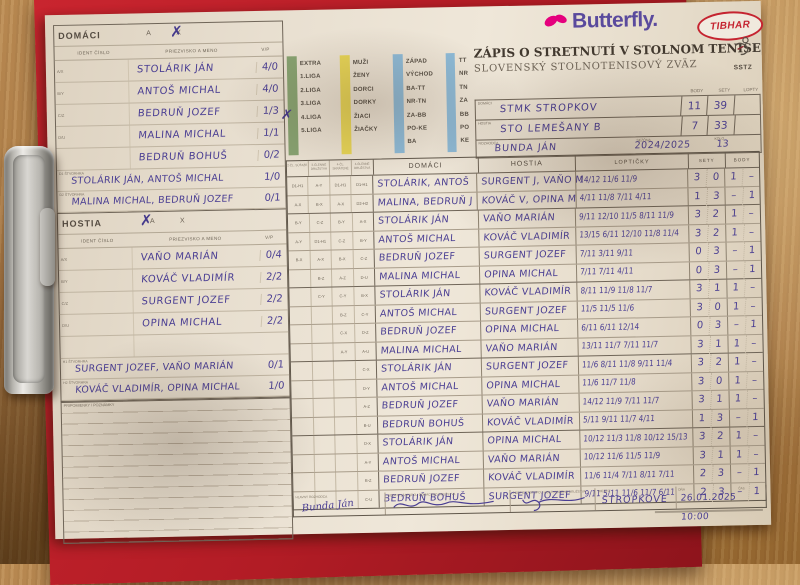 The width and height of the screenshot is (800, 585). Describe the element at coordinates (721, 125) in the screenshot. I see `away-sets: 33` at that location.